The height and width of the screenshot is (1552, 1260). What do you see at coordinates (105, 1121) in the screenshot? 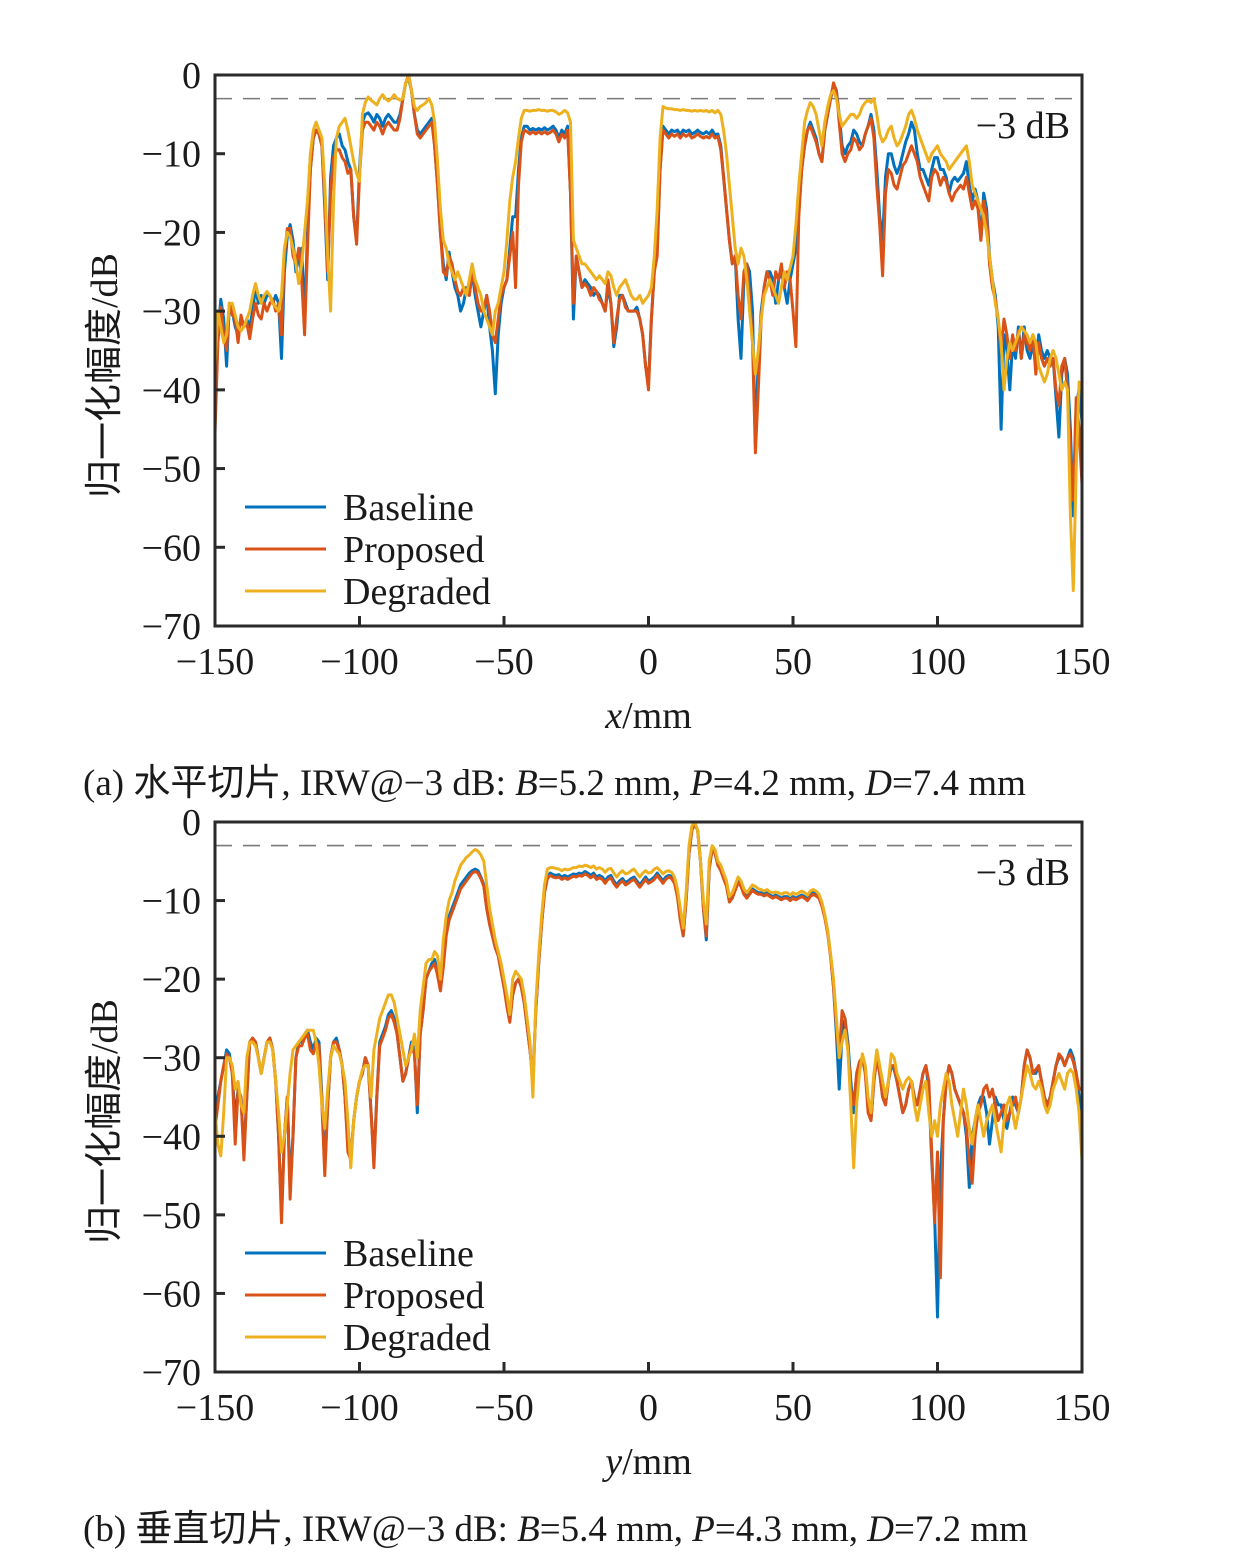
I see `y-axis-title-b: 归一化幅度/dB` at bounding box center [105, 1121].